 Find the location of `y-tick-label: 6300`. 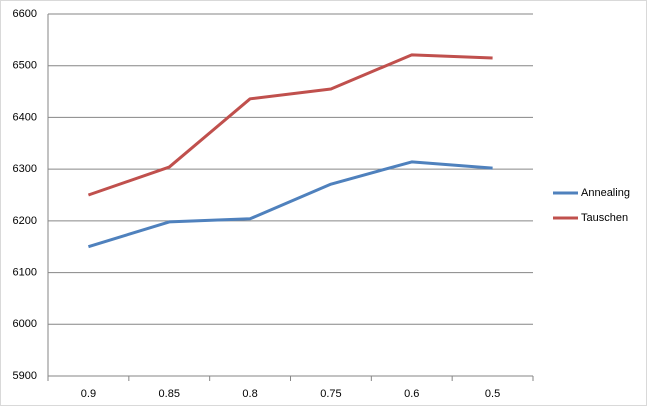

y-tick-label: 6300 is located at coordinates (25, 169).